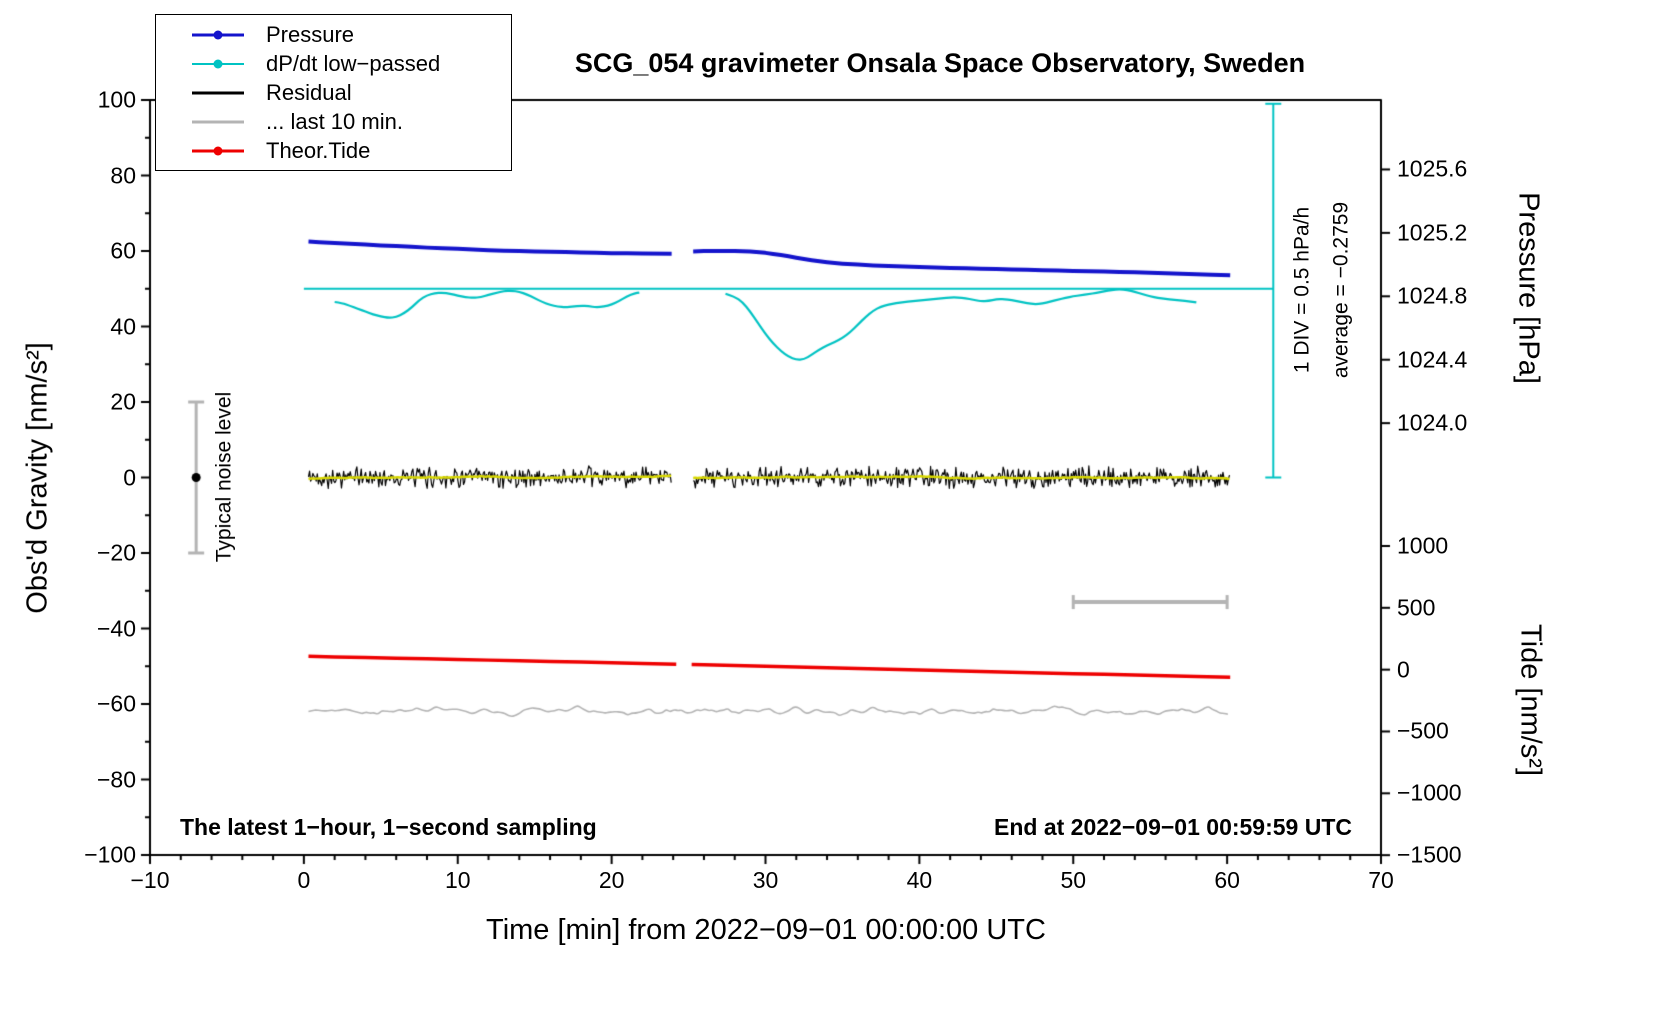 The height and width of the screenshot is (1020, 1660). I want to click on tide-tick-label: −1000, so click(1429, 792).